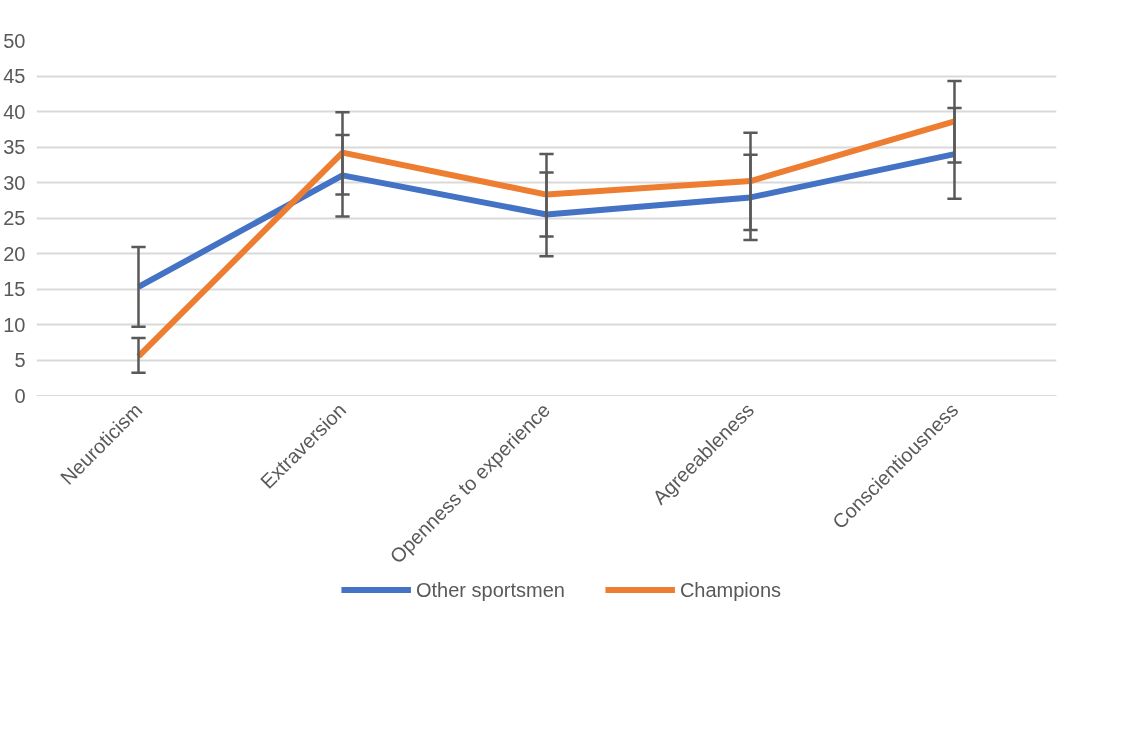  What do you see at coordinates (20, 395) in the screenshot?
I see `y-tick-label: 0` at bounding box center [20, 395].